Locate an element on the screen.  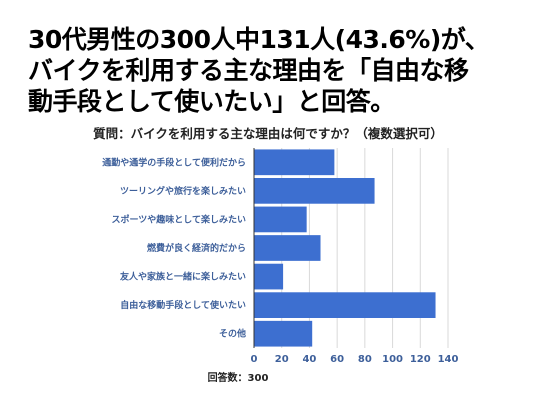
x-tick-label: 100 is located at coordinates (392, 359).